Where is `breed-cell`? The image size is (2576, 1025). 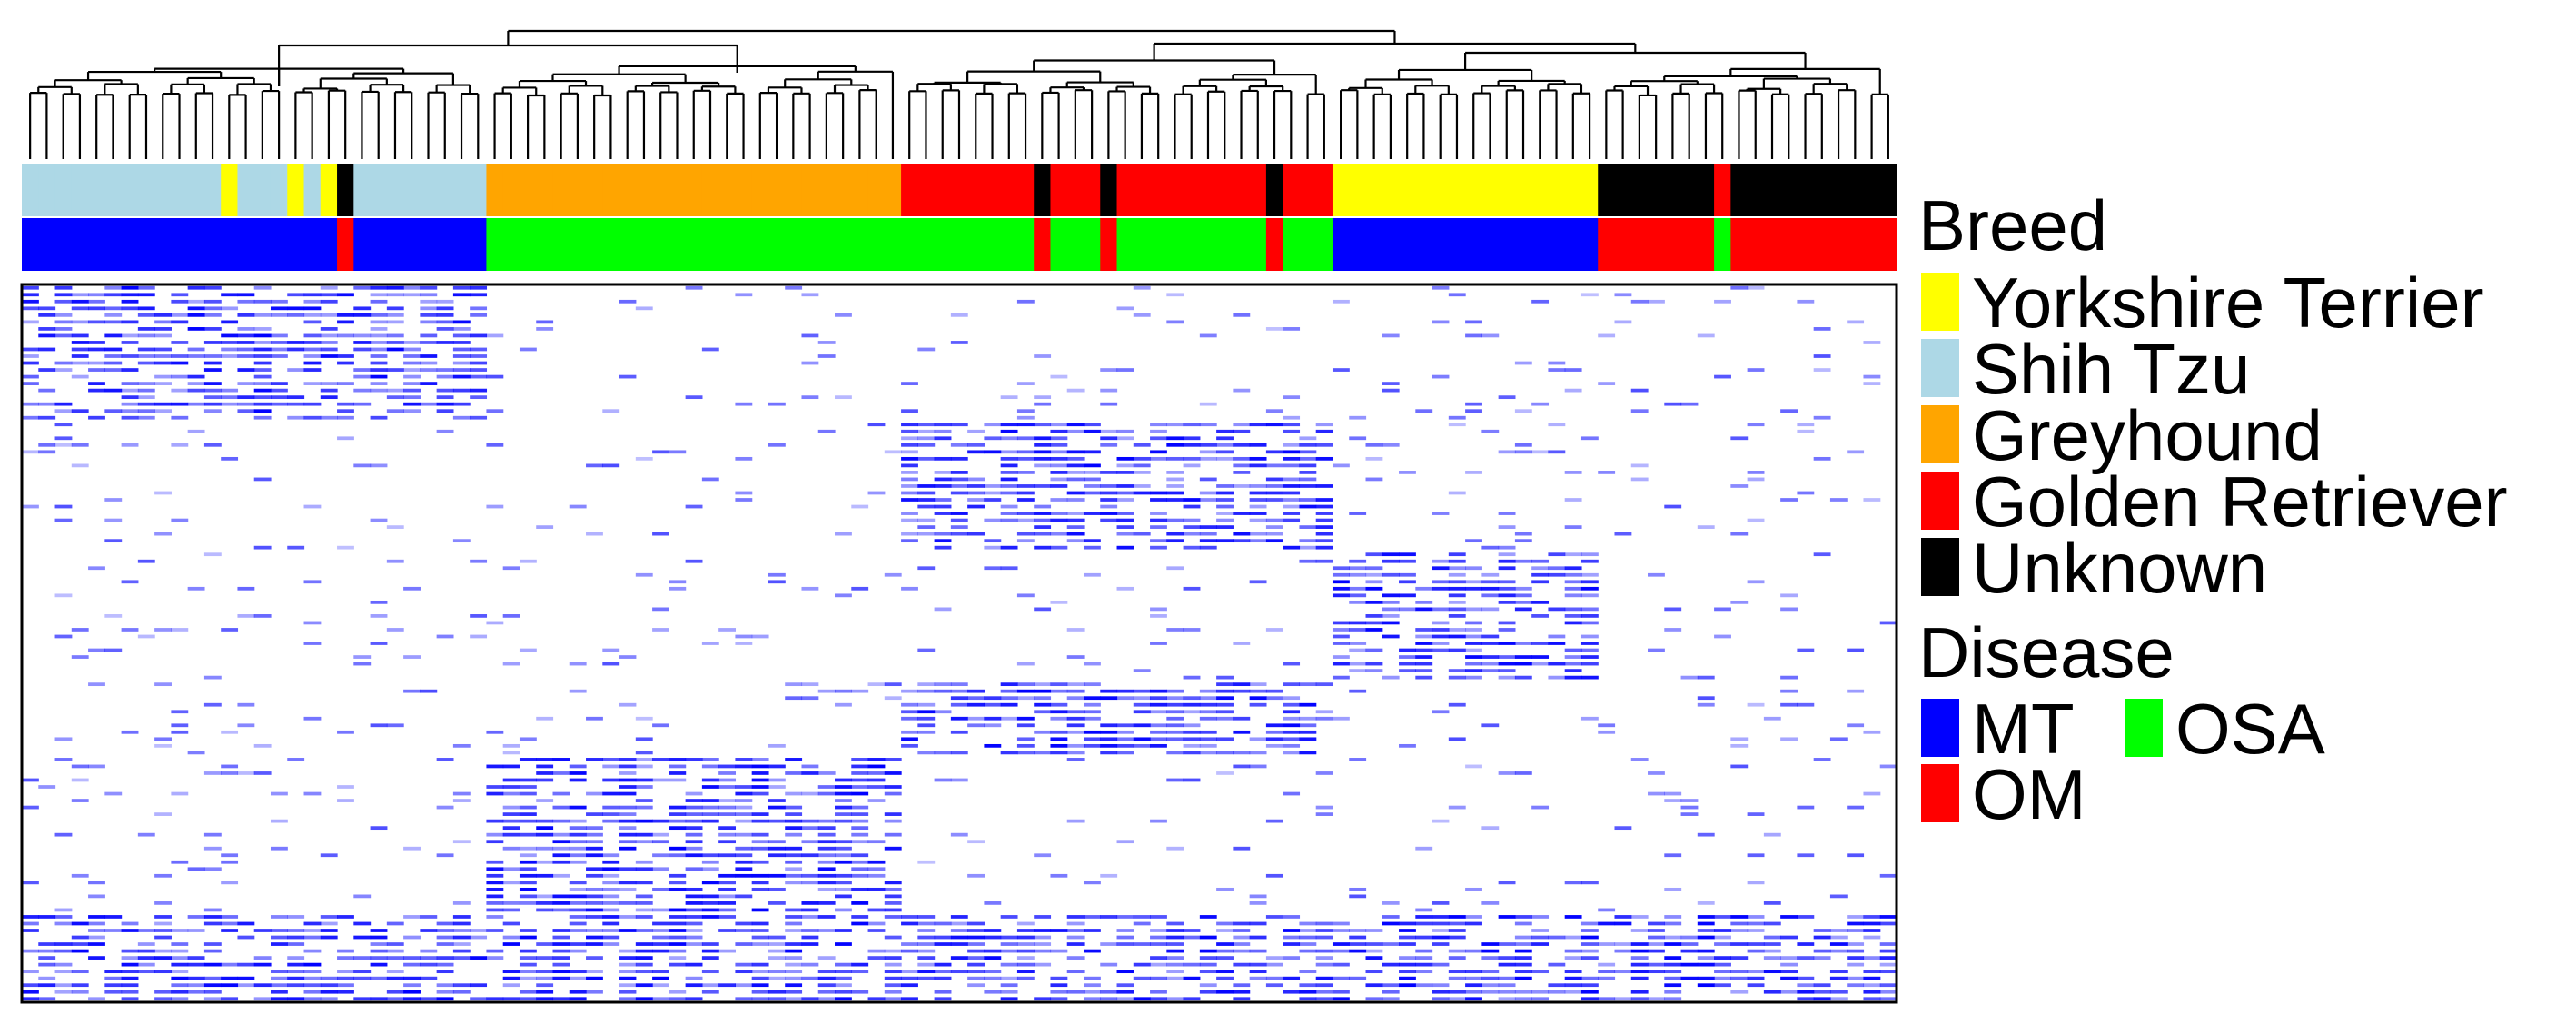
breed-cell is located at coordinates (1789, 190).